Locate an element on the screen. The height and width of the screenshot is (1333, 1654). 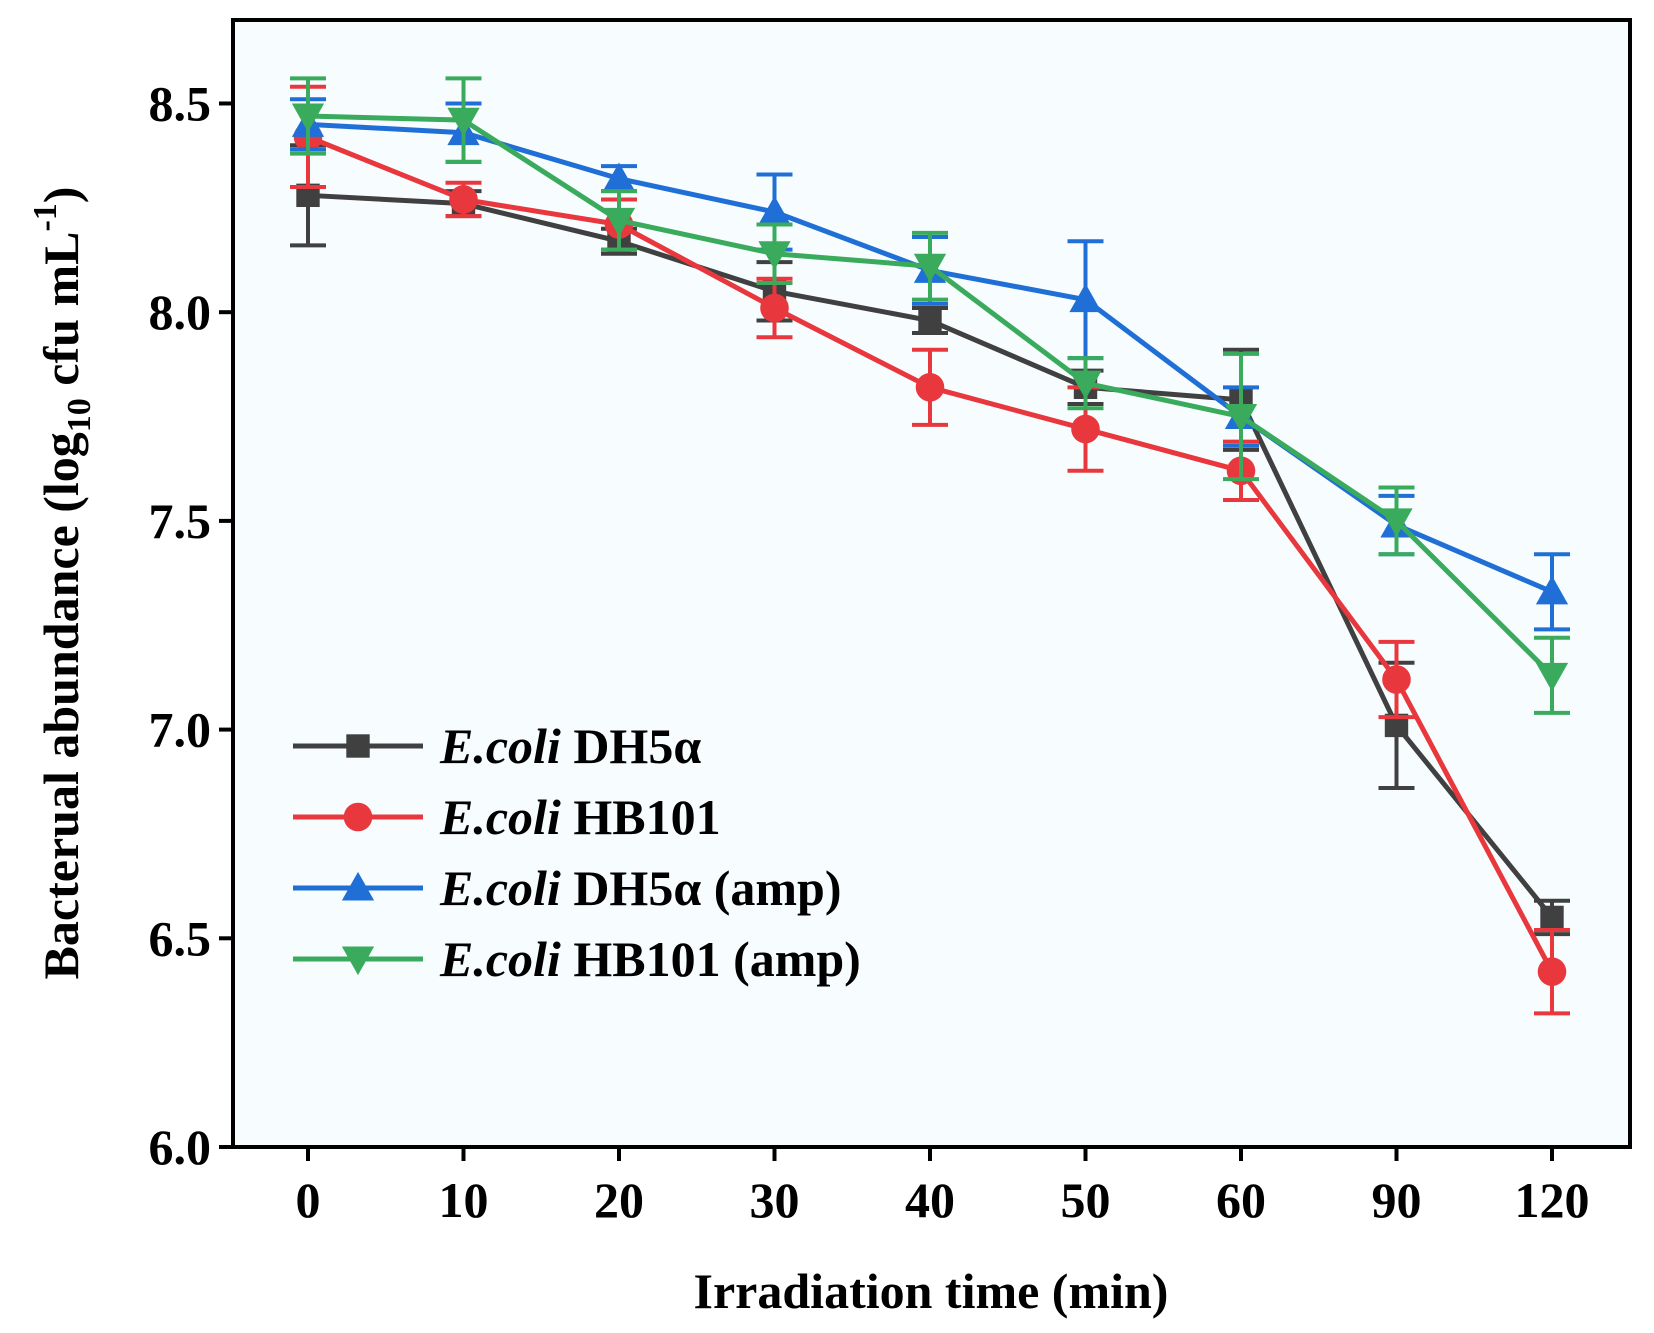
x-tick-label: 60 is located at coordinates (1241, 1200).